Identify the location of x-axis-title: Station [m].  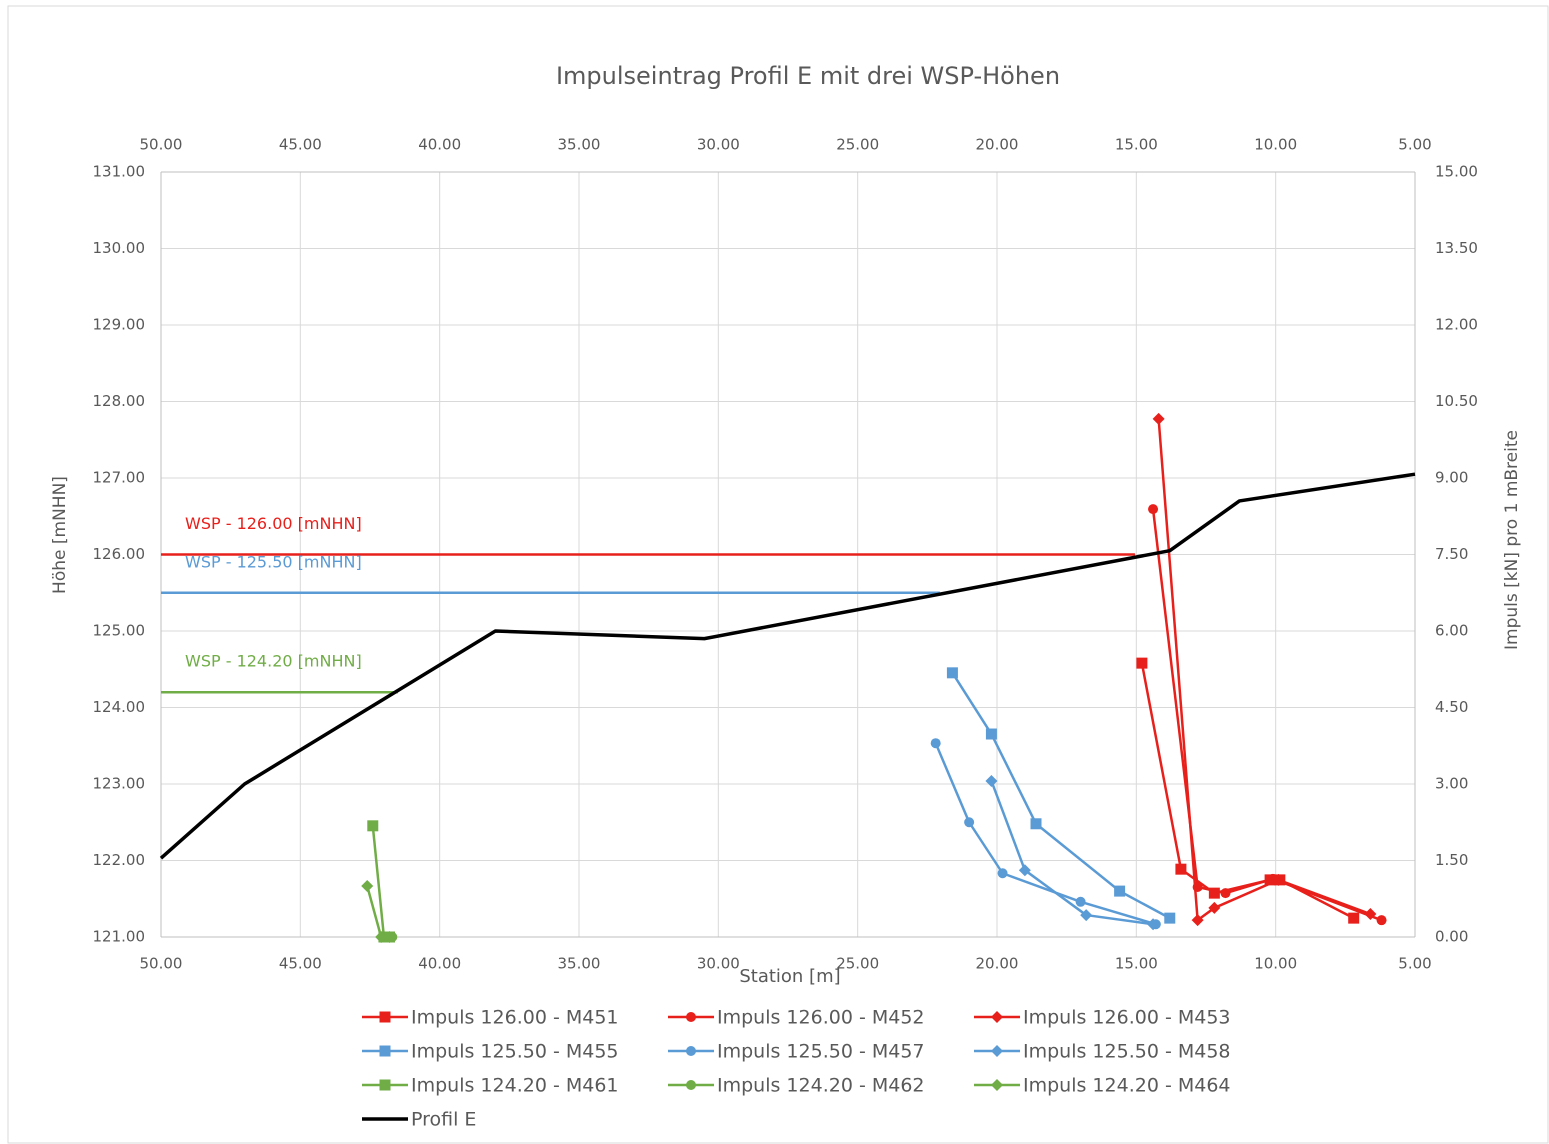
(789, 976).